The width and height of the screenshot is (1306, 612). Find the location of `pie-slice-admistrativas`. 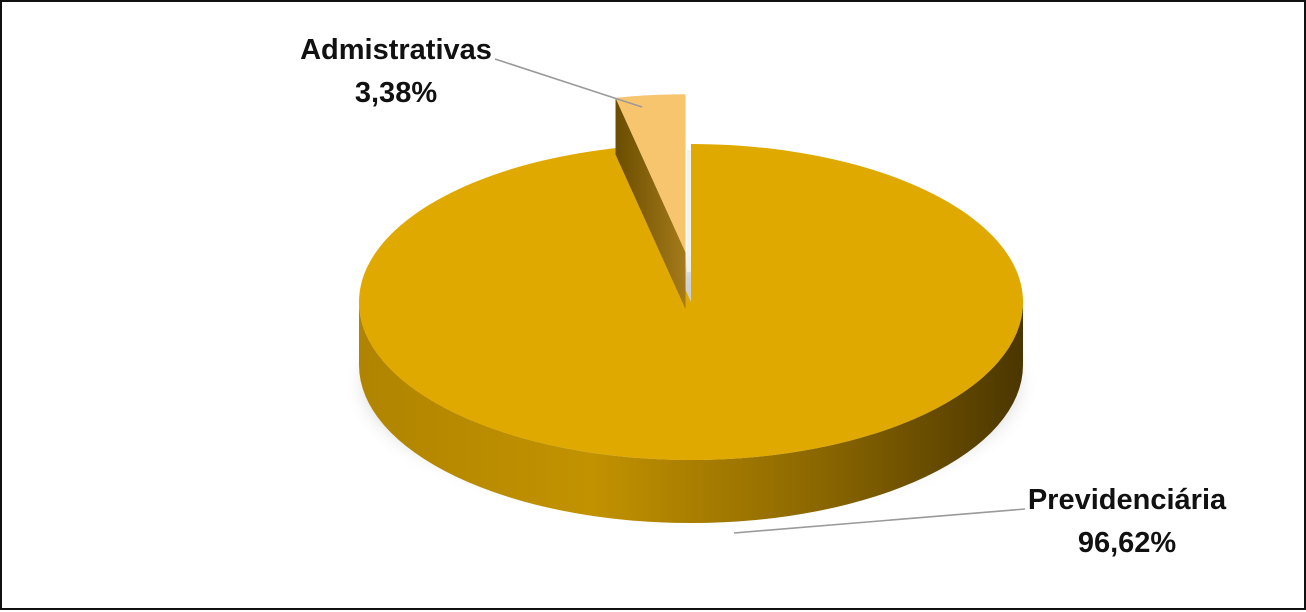

pie-slice-admistrativas is located at coordinates (650, 201).